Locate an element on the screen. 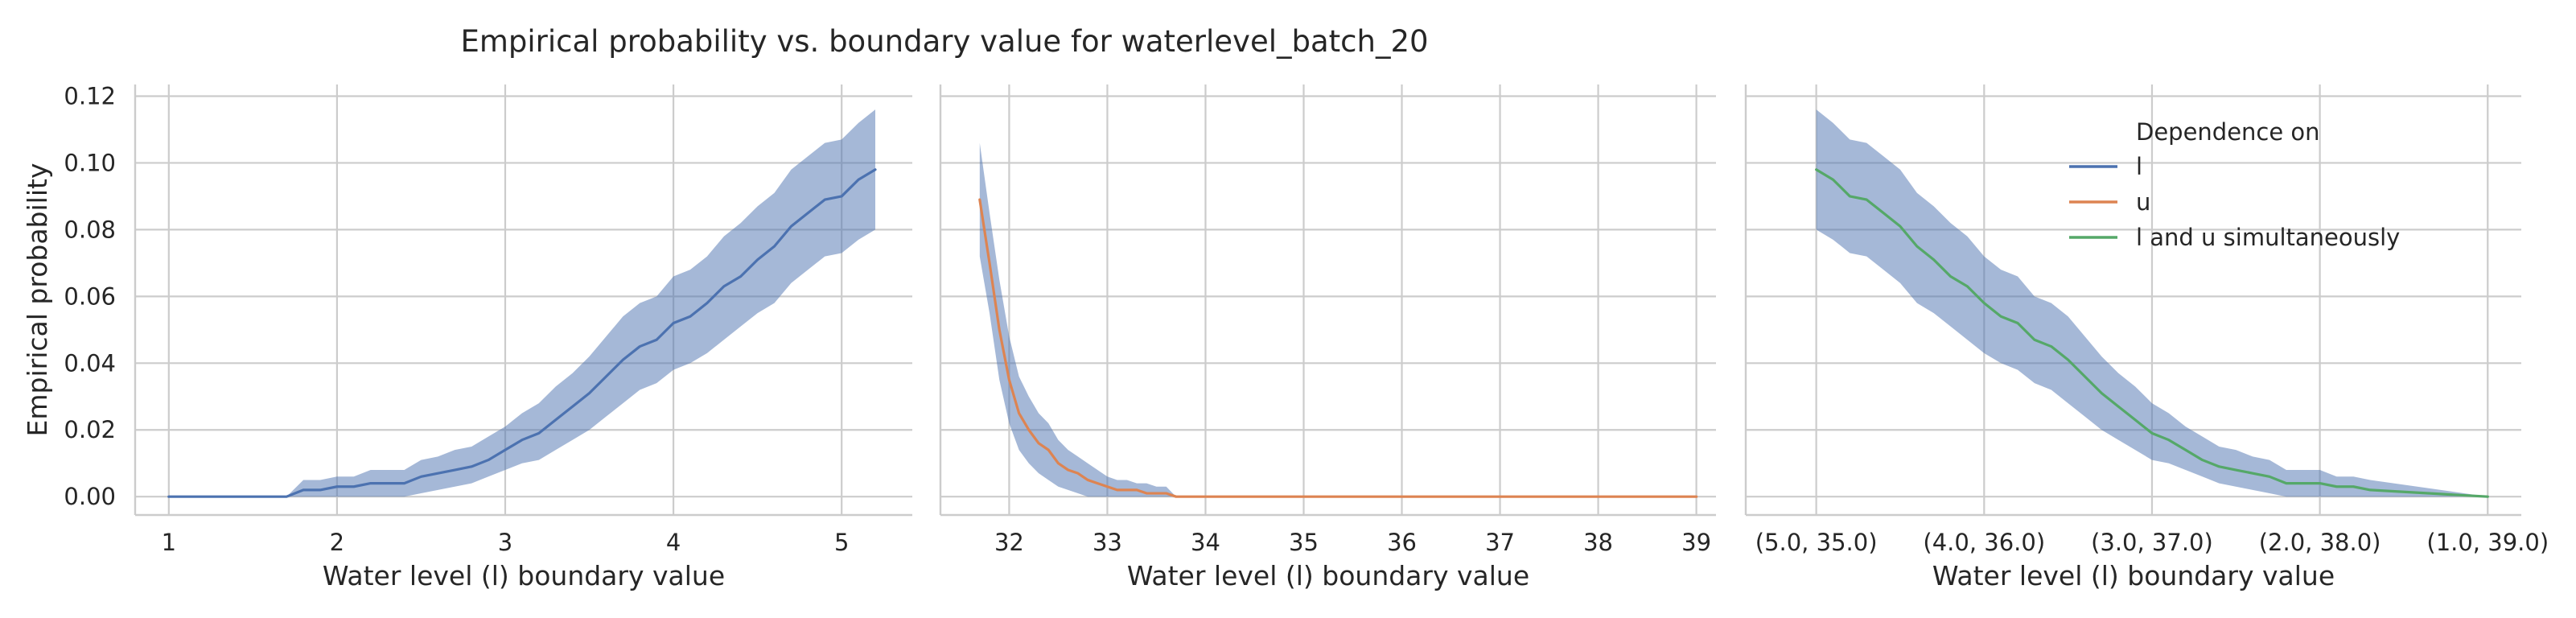 The image size is (2576, 618). legend-entry-label: l and u simultaneously is located at coordinates (2268, 237).